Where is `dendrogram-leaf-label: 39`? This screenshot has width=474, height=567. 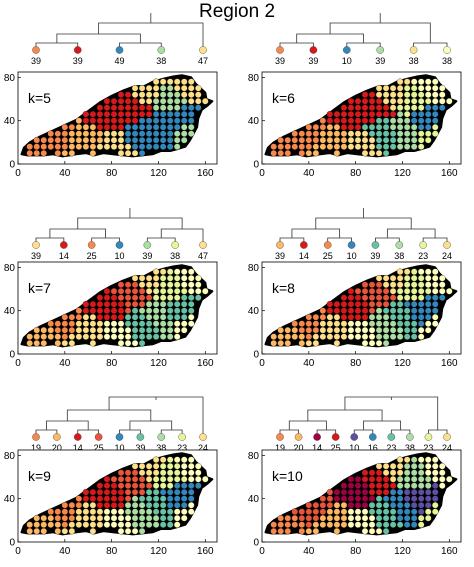 dendrogram-leaf-label: 39 is located at coordinates (147, 256).